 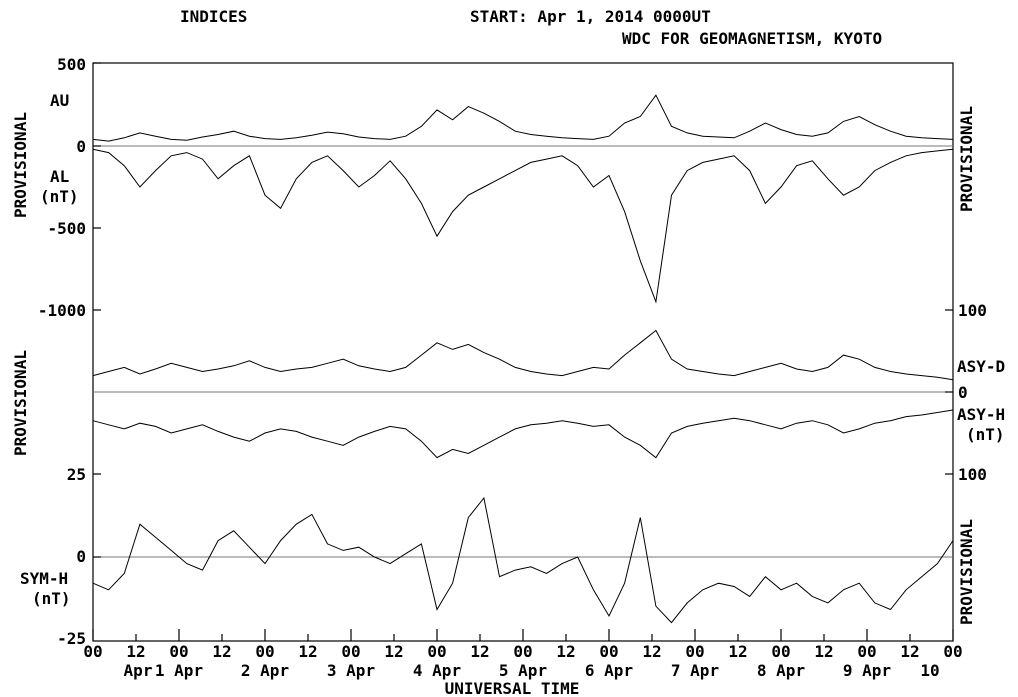 What do you see at coordinates (966, 572) in the screenshot?
I see `provisional-right-bottom: PROVISIONAL` at bounding box center [966, 572].